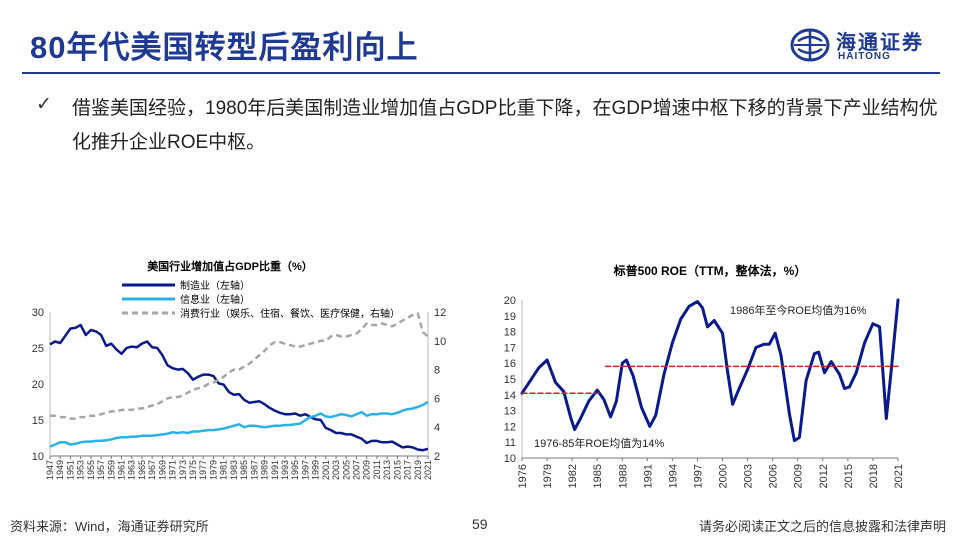 This screenshot has width=960, height=540. What do you see at coordinates (203, 470) in the screenshot?
I see `left-x-tick-label: 1977` at bounding box center [203, 470].